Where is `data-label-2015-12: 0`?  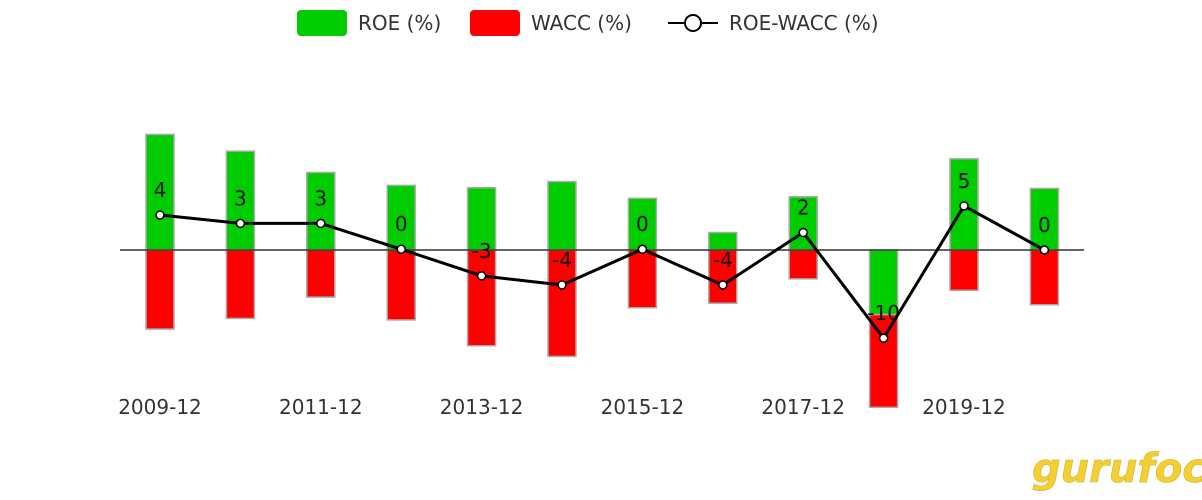 data-label-2015-12: 0 is located at coordinates (642, 224).